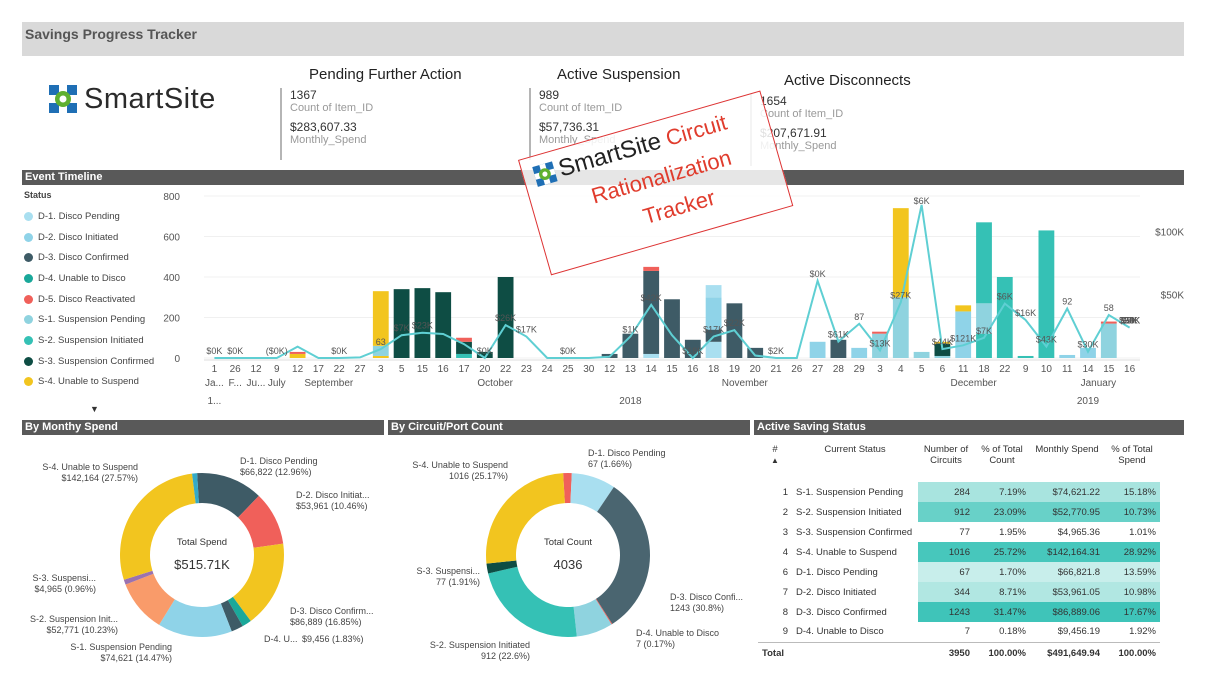  I want to click on legend-item: S-2. Suspension Initiated, so click(94, 340).